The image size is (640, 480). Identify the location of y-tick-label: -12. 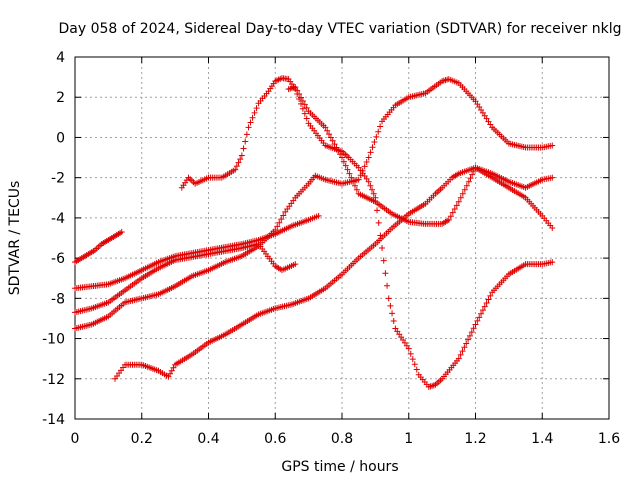
(53, 380).